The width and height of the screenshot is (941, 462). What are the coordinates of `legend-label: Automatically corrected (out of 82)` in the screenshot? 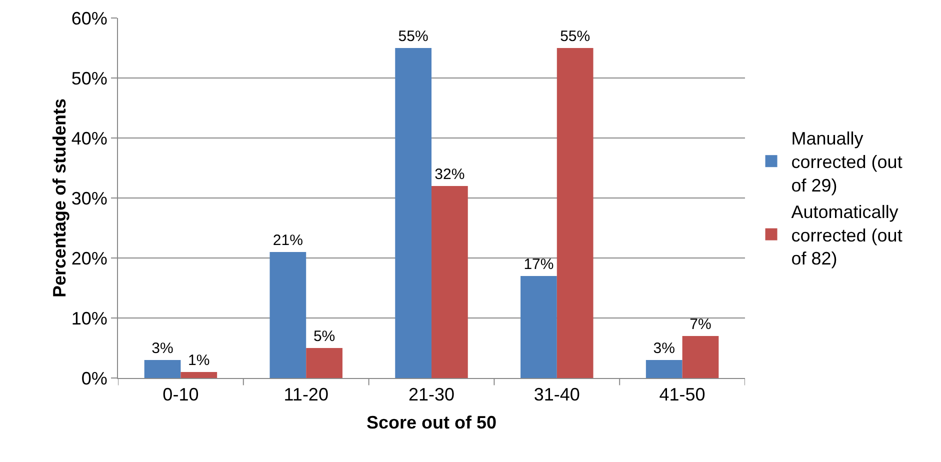 It's located at (846, 235).